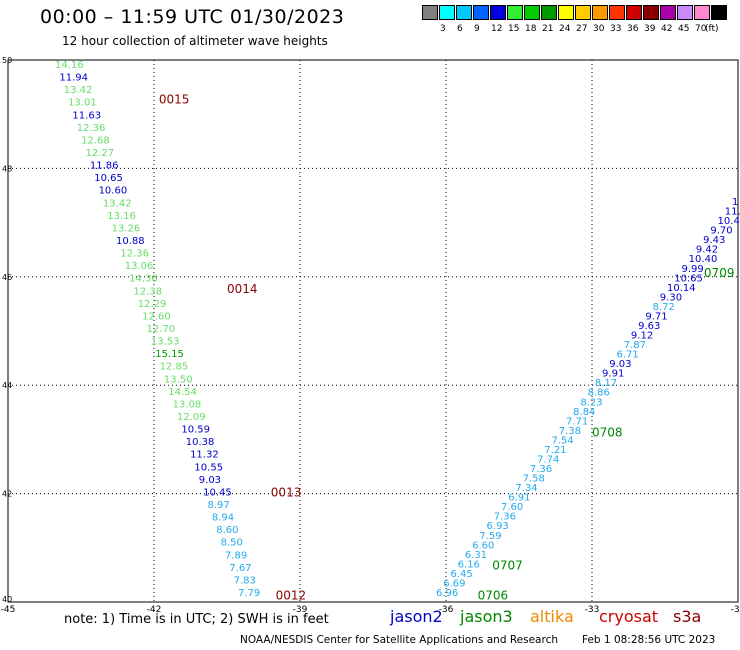  Describe the element at coordinates (182, 392) in the screenshot. I see `wave-height-label: 14.54` at that location.